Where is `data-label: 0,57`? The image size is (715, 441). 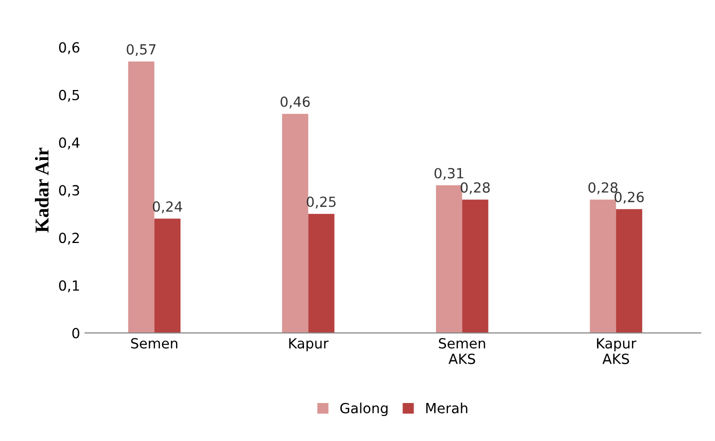
data-label: 0,57 is located at coordinates (141, 50).